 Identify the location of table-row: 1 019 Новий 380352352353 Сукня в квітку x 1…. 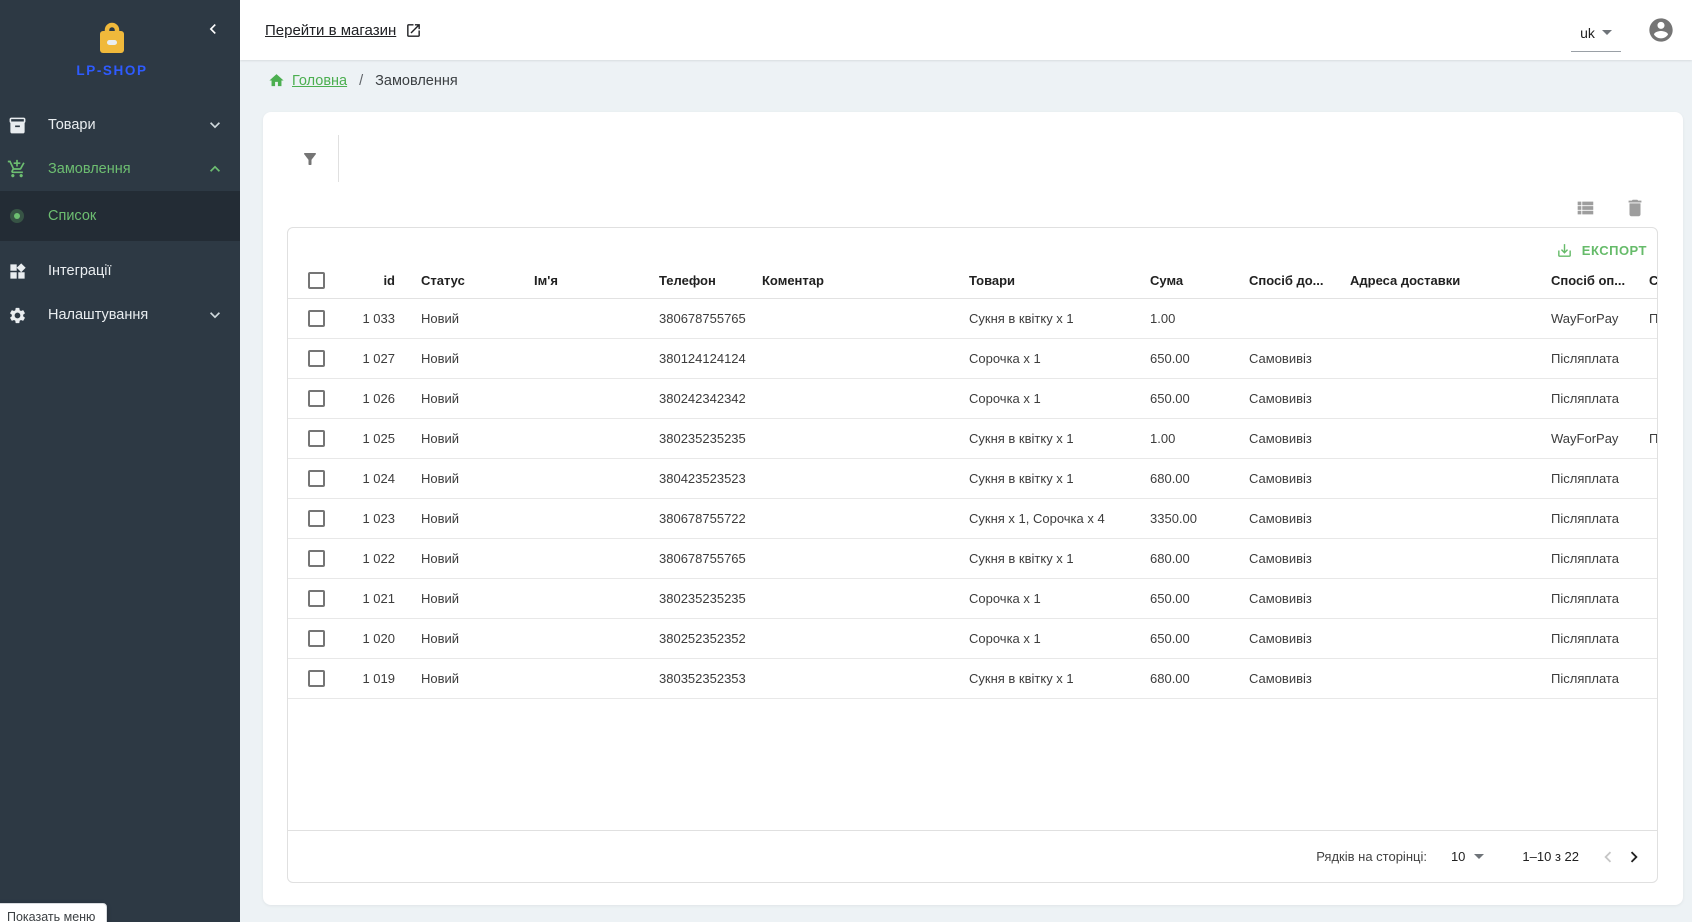
(972, 678).